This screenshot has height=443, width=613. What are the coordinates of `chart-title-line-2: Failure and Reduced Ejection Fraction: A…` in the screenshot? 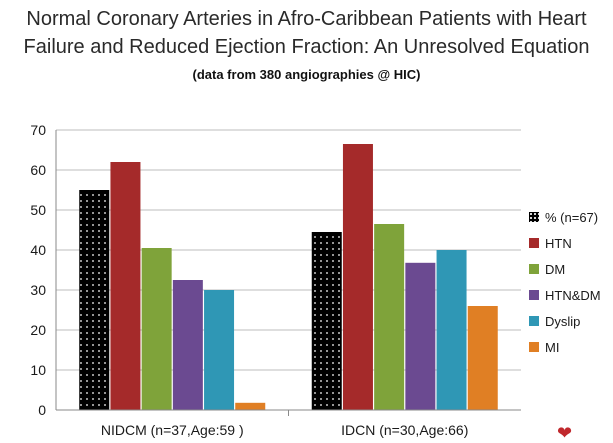 It's located at (306, 47).